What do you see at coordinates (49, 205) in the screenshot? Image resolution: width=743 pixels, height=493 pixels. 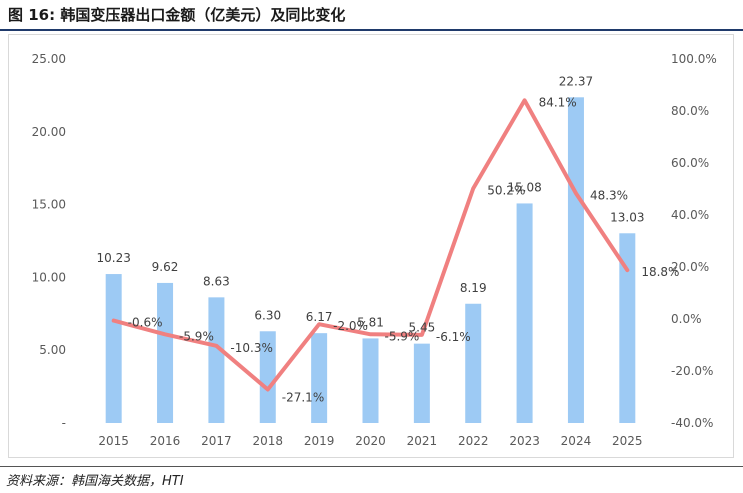 I see `y-left-tick-3: 15.00` at bounding box center [49, 205].